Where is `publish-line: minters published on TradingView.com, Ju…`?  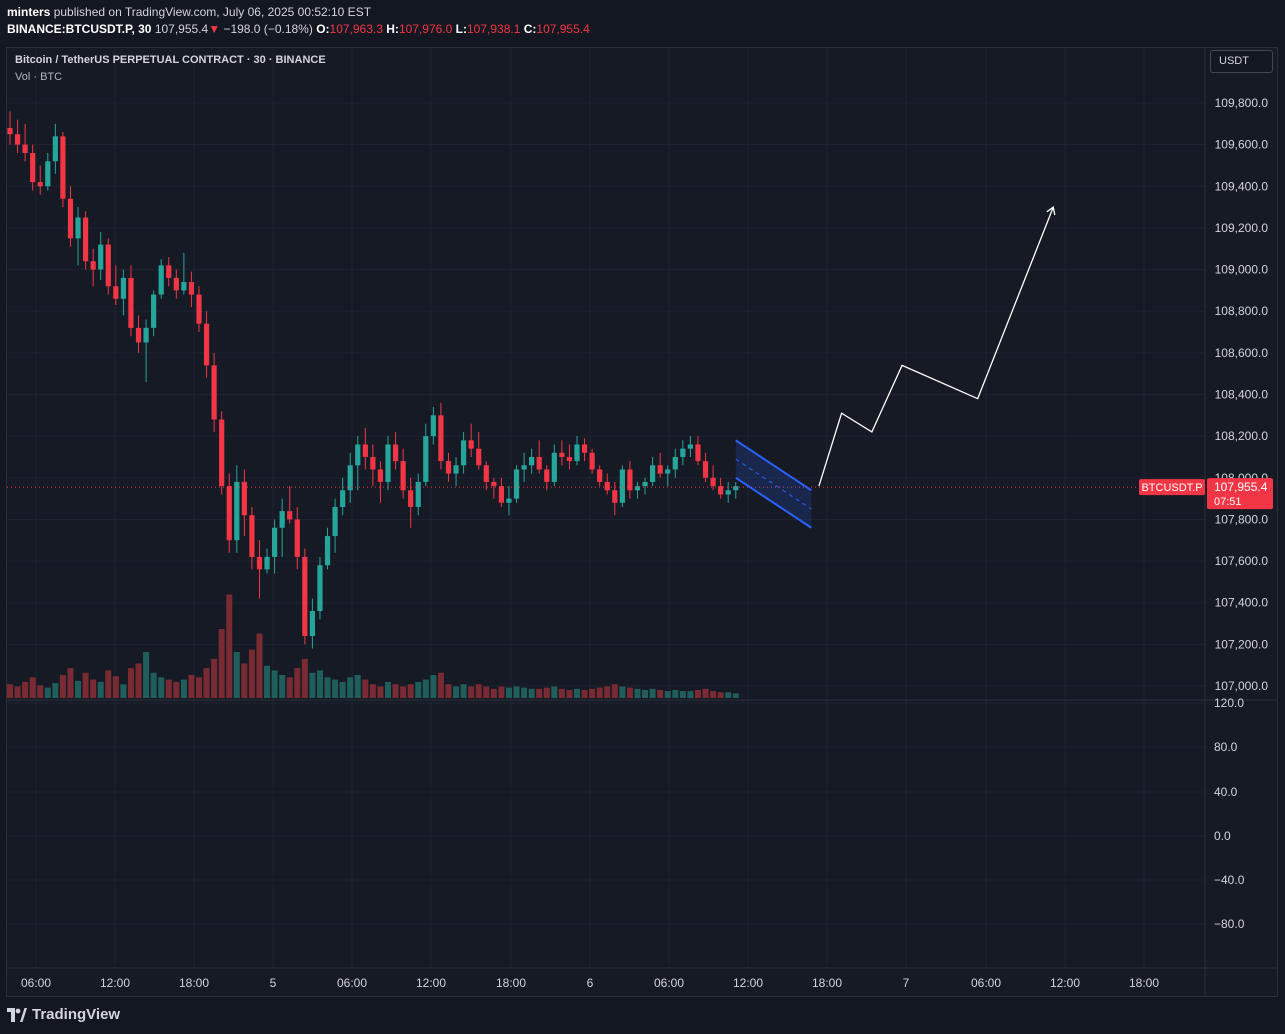 publish-line: minters published on TradingView.com, Ju… is located at coordinates (189, 12).